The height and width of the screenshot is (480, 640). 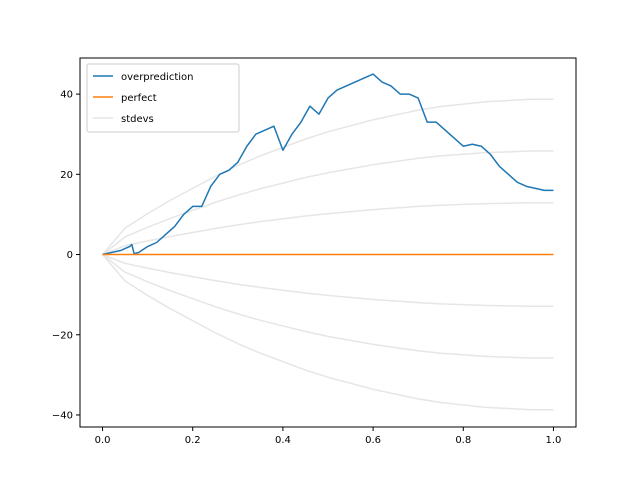 I want to click on y-tick-label: 0, so click(x=70, y=255).